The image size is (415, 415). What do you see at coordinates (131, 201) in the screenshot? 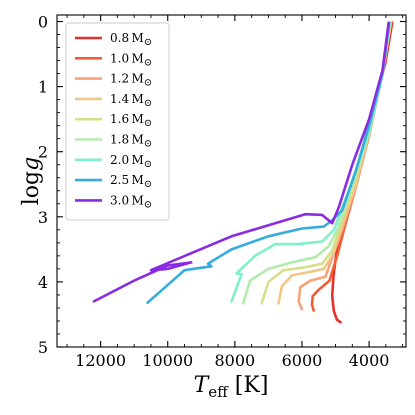
I see `legend-label: 3.0 M⊙` at bounding box center [131, 201].